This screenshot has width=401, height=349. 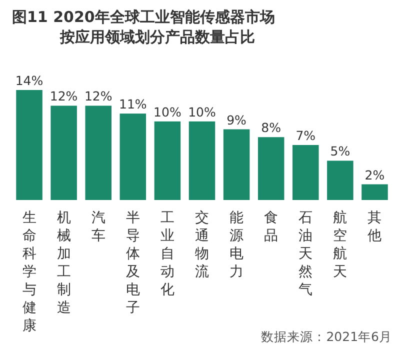 I want to click on x-tick-label: 交通物流, so click(x=202, y=245).